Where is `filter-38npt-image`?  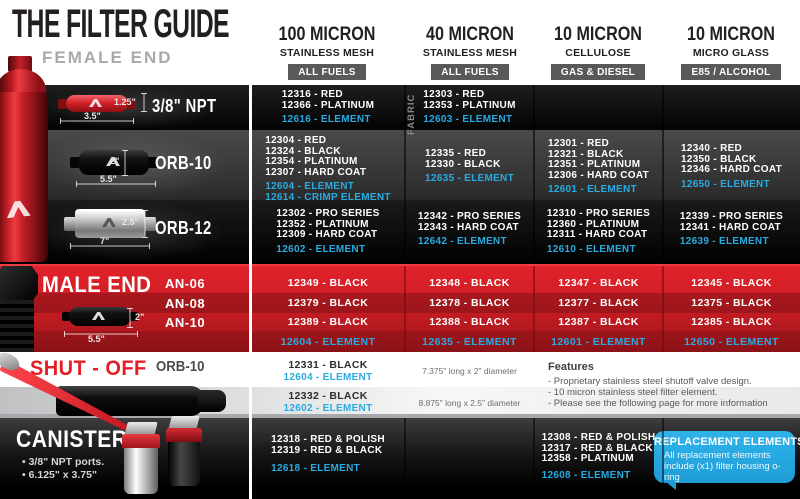
filter-38npt-image is located at coordinates (98, 104).